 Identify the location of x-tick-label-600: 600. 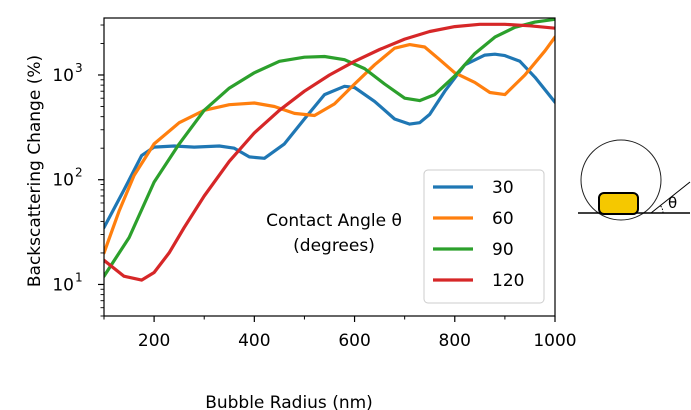
(354, 341).